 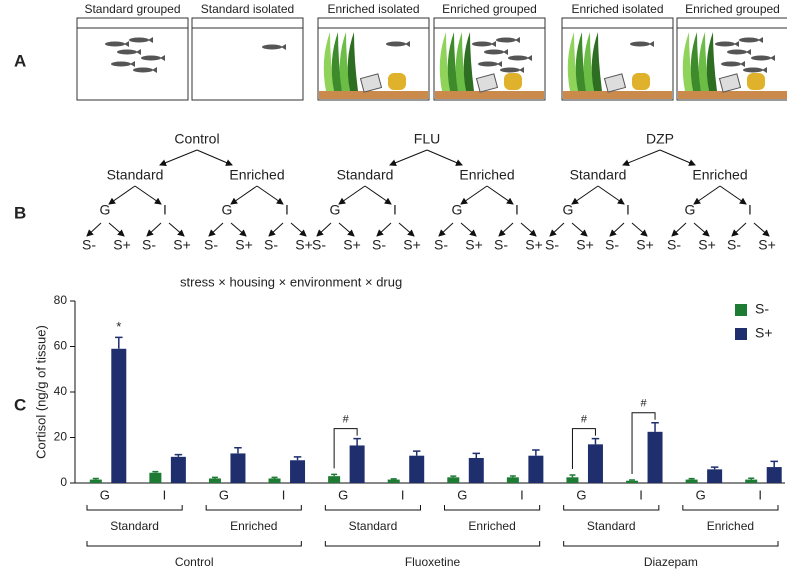 I want to click on annotation: *, so click(x=118, y=326).